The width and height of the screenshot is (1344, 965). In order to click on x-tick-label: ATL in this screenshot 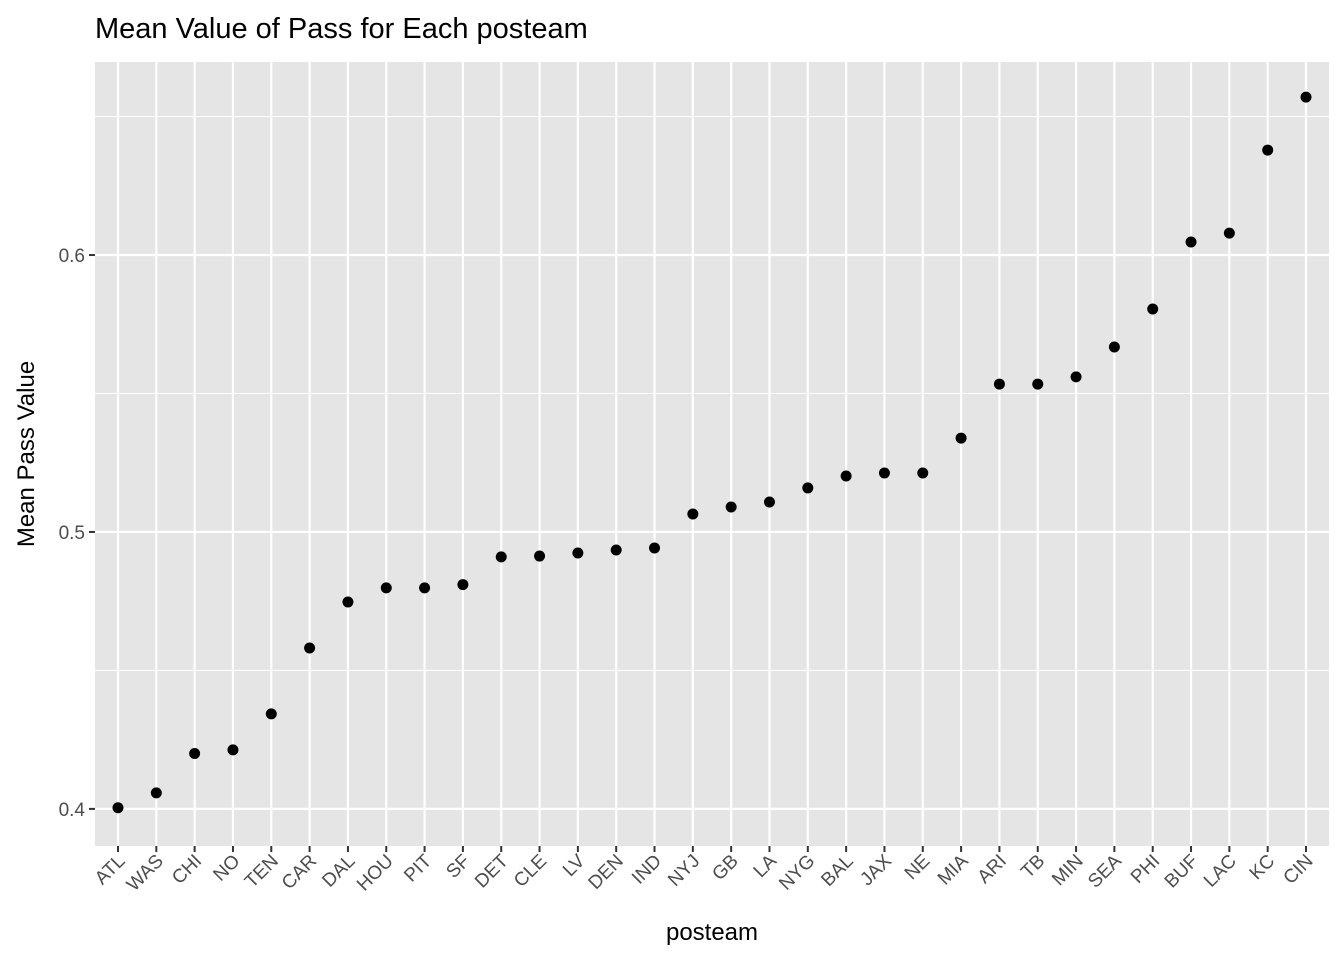, I will do `click(110, 870)`.